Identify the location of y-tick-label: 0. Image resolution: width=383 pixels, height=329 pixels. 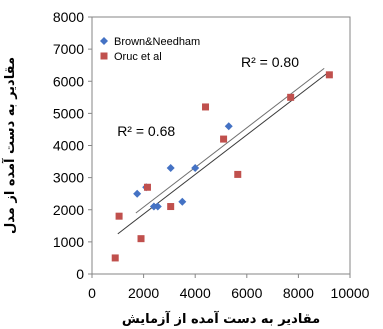
(80, 274).